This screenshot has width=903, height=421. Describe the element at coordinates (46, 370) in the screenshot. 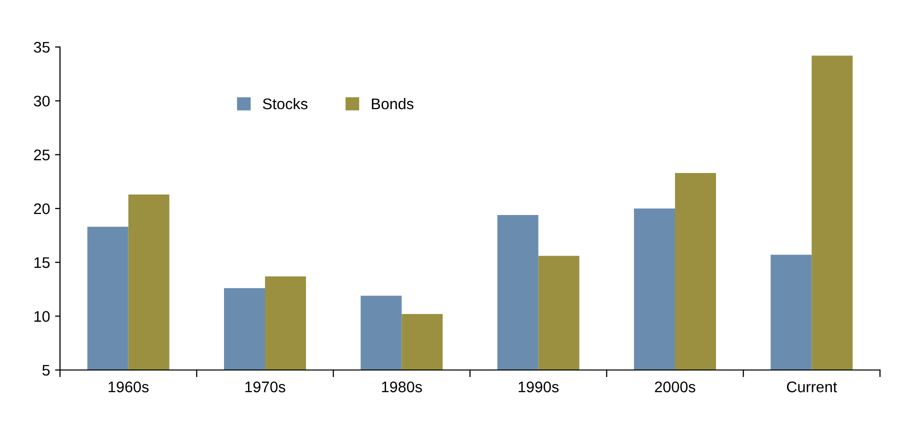

I see `y-tick-label: 5` at that location.